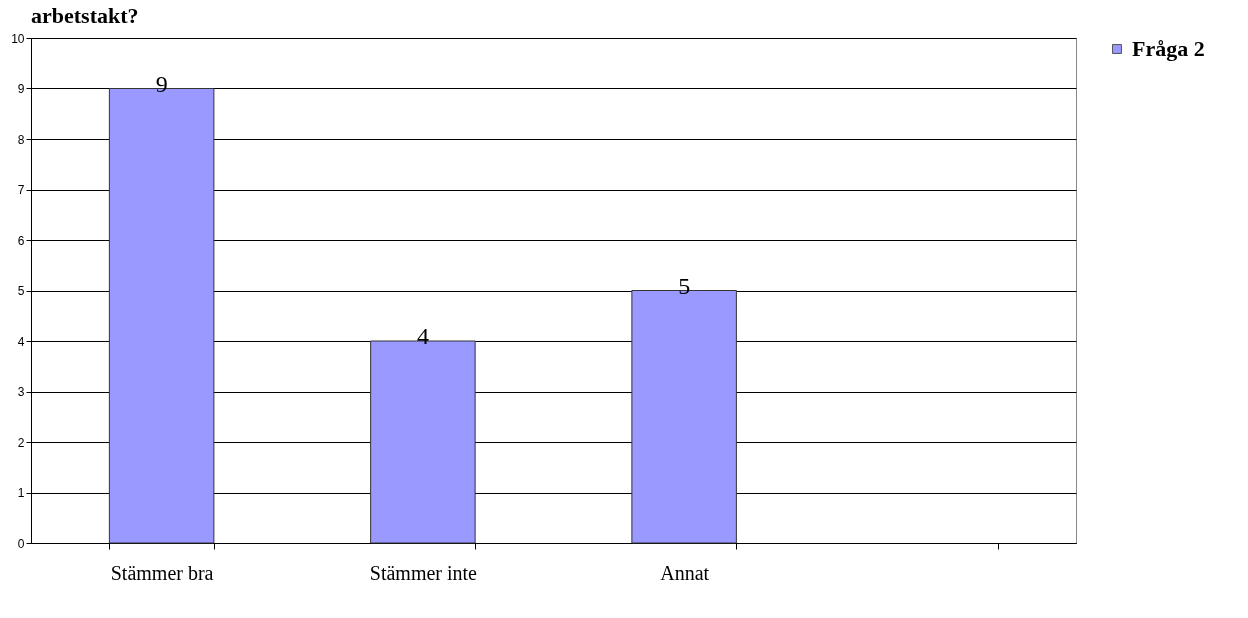 This screenshot has height=618, width=1248. Describe the element at coordinates (21, 442) in the screenshot. I see `y-tick-label: 2` at that location.